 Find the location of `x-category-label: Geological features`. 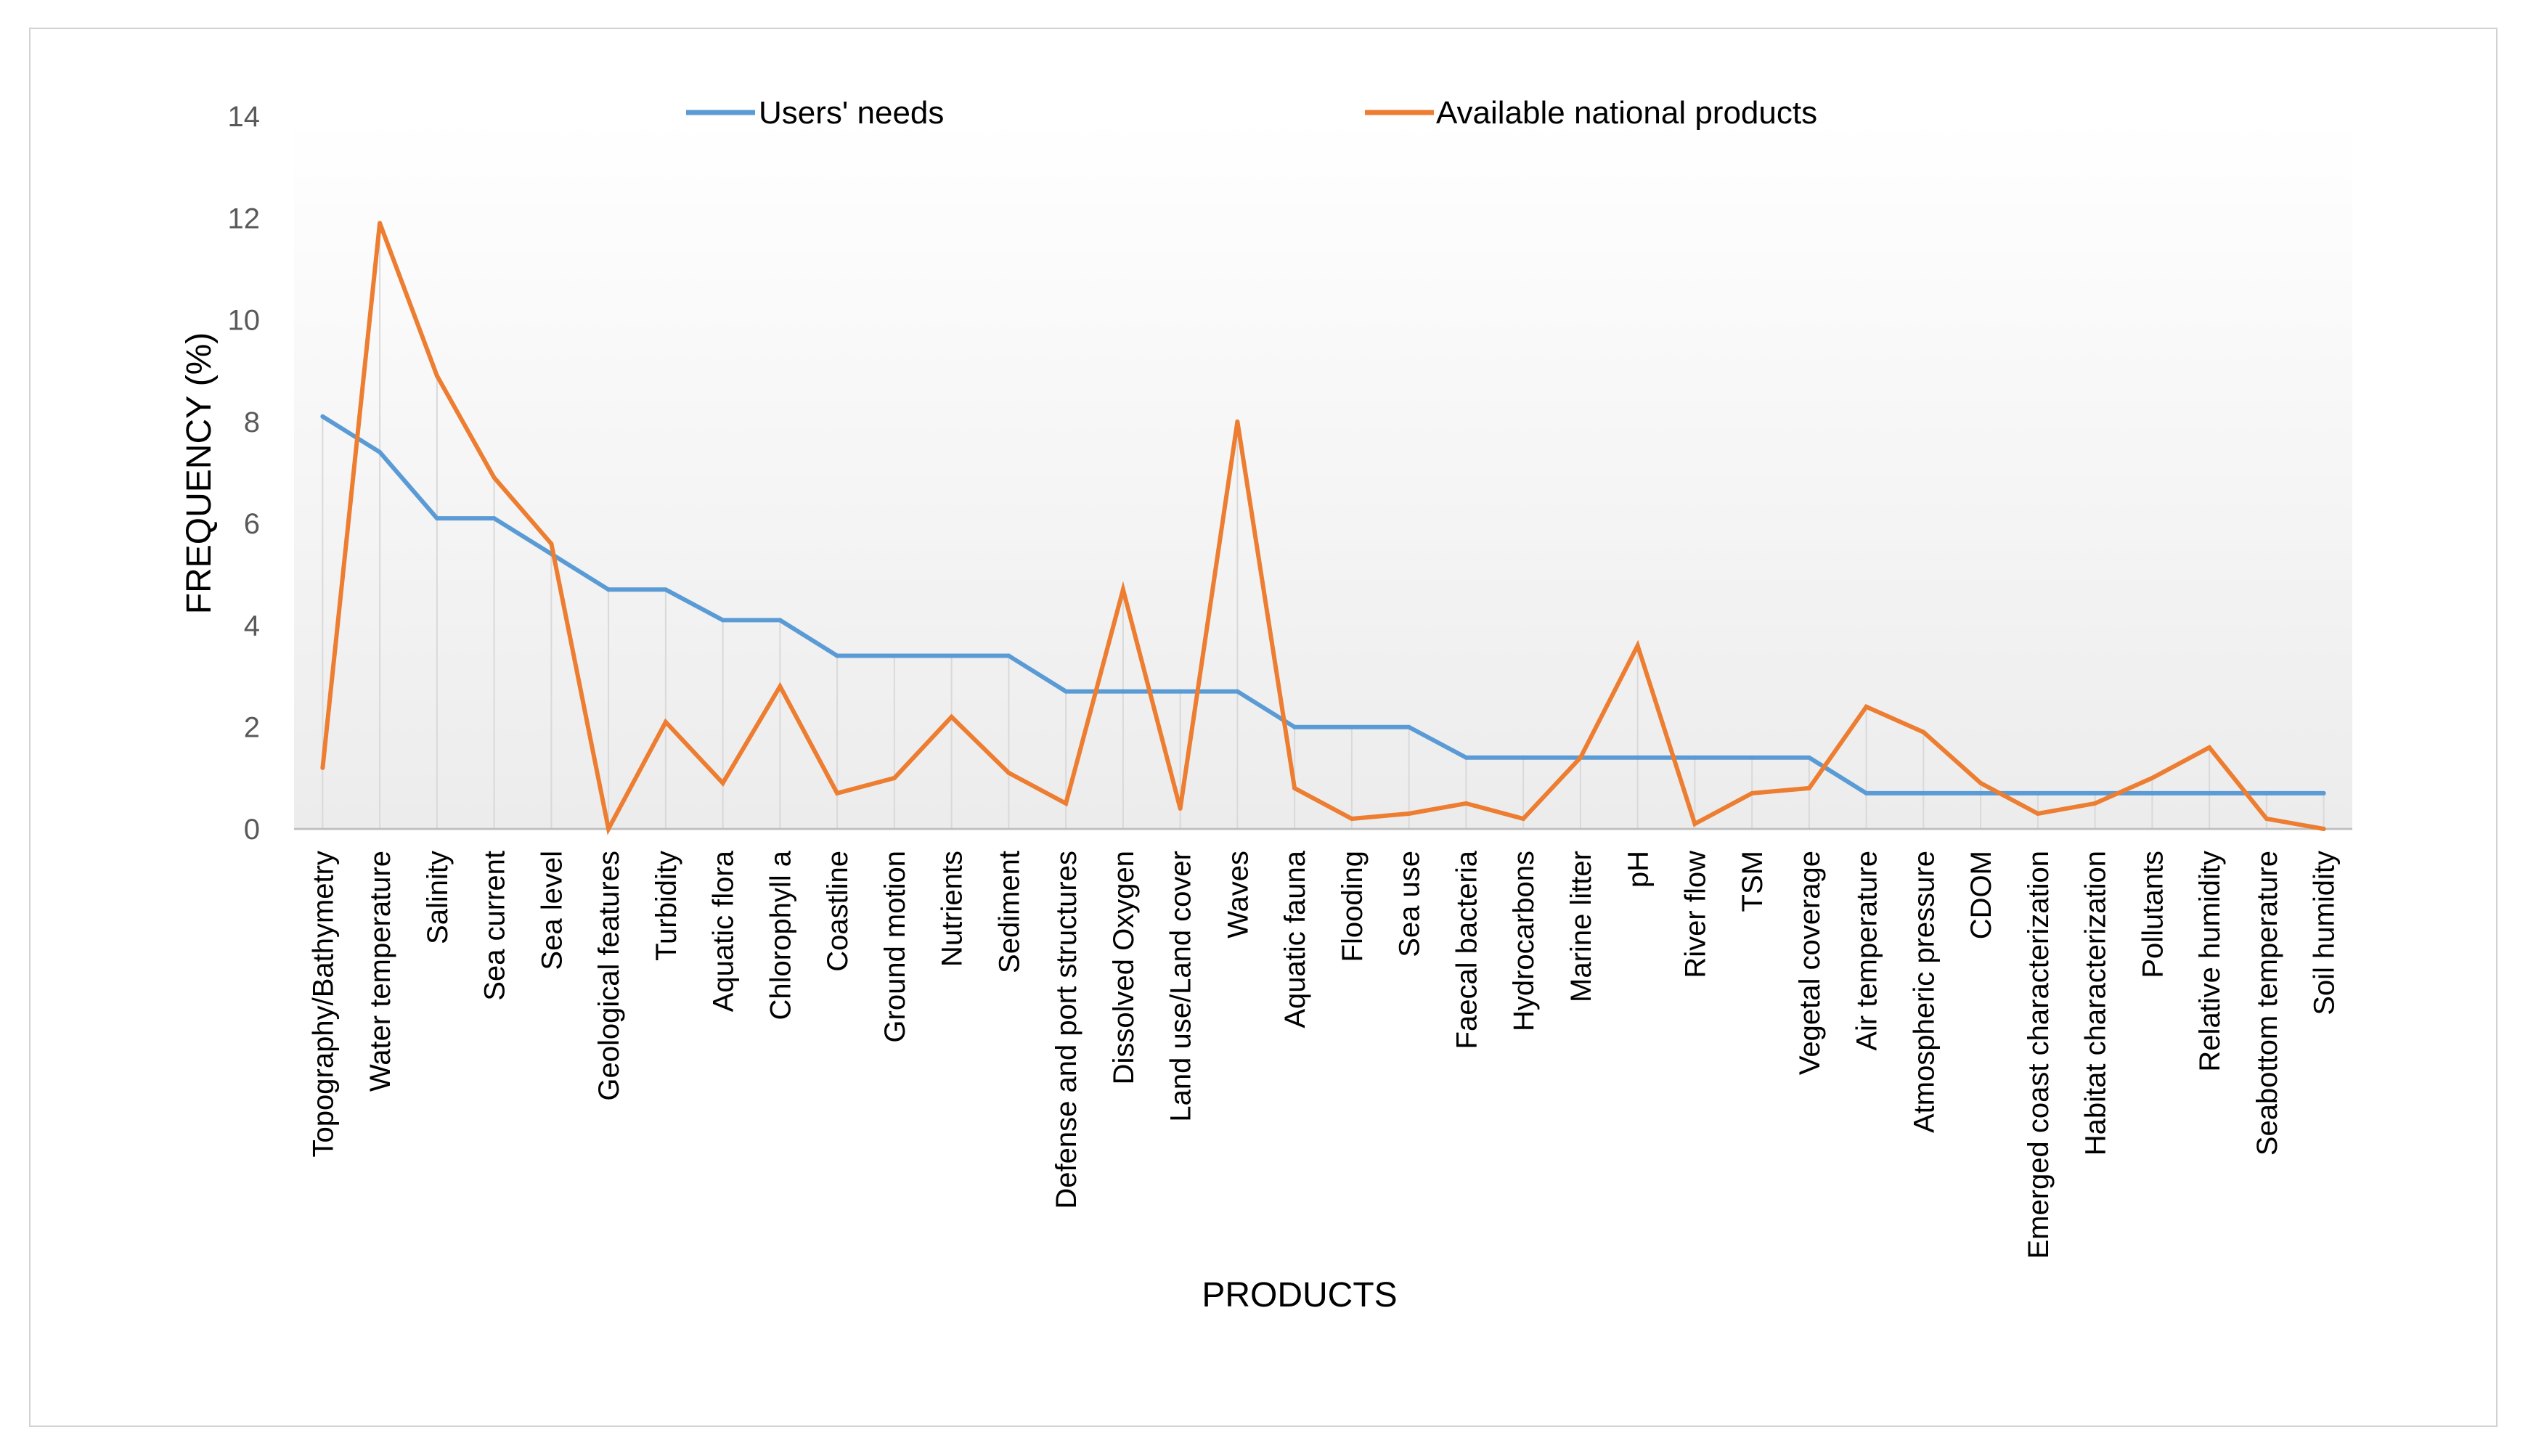

x-category-label: Geological features is located at coordinates (609, 976).